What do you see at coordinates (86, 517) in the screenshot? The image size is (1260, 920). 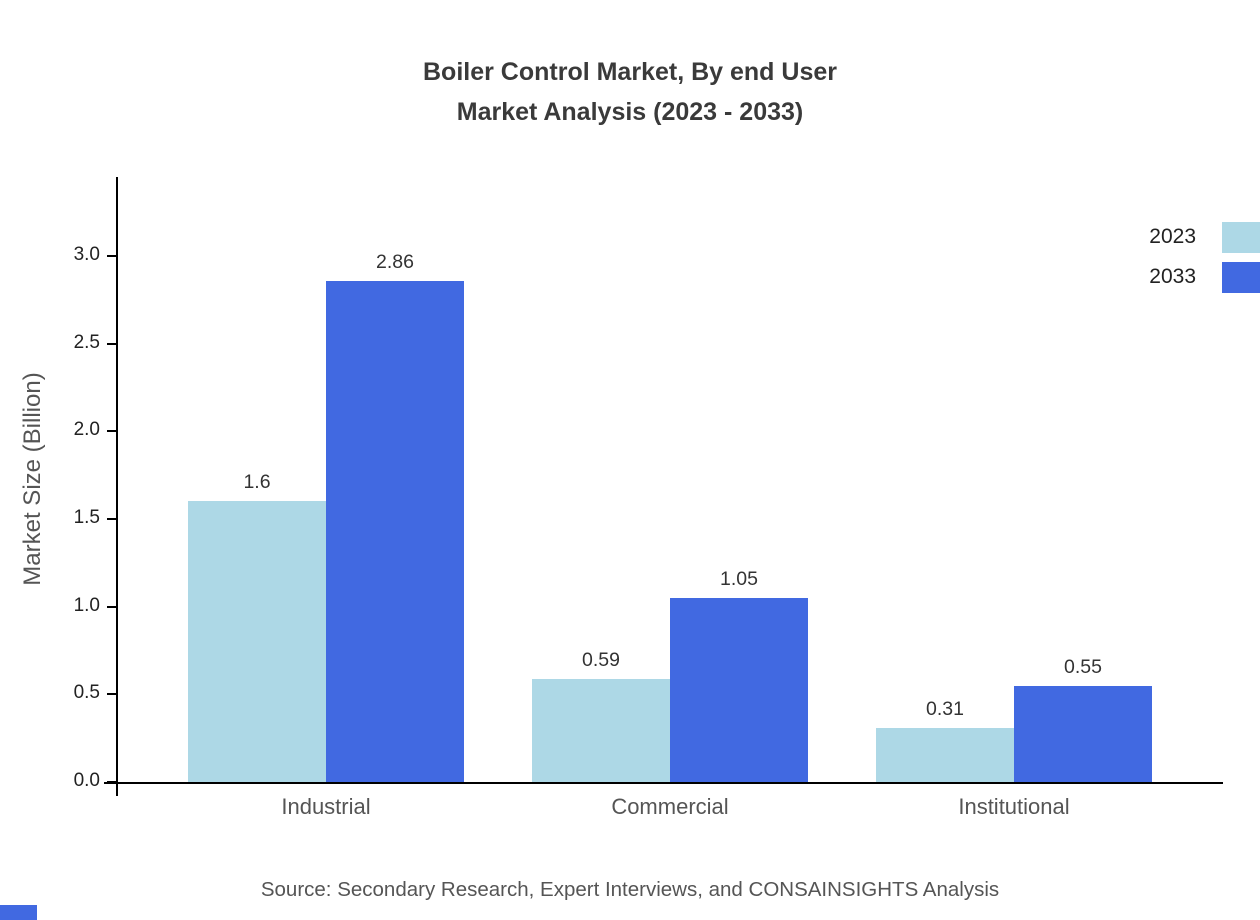 I see `y-tick-label: 1.5` at bounding box center [86, 517].